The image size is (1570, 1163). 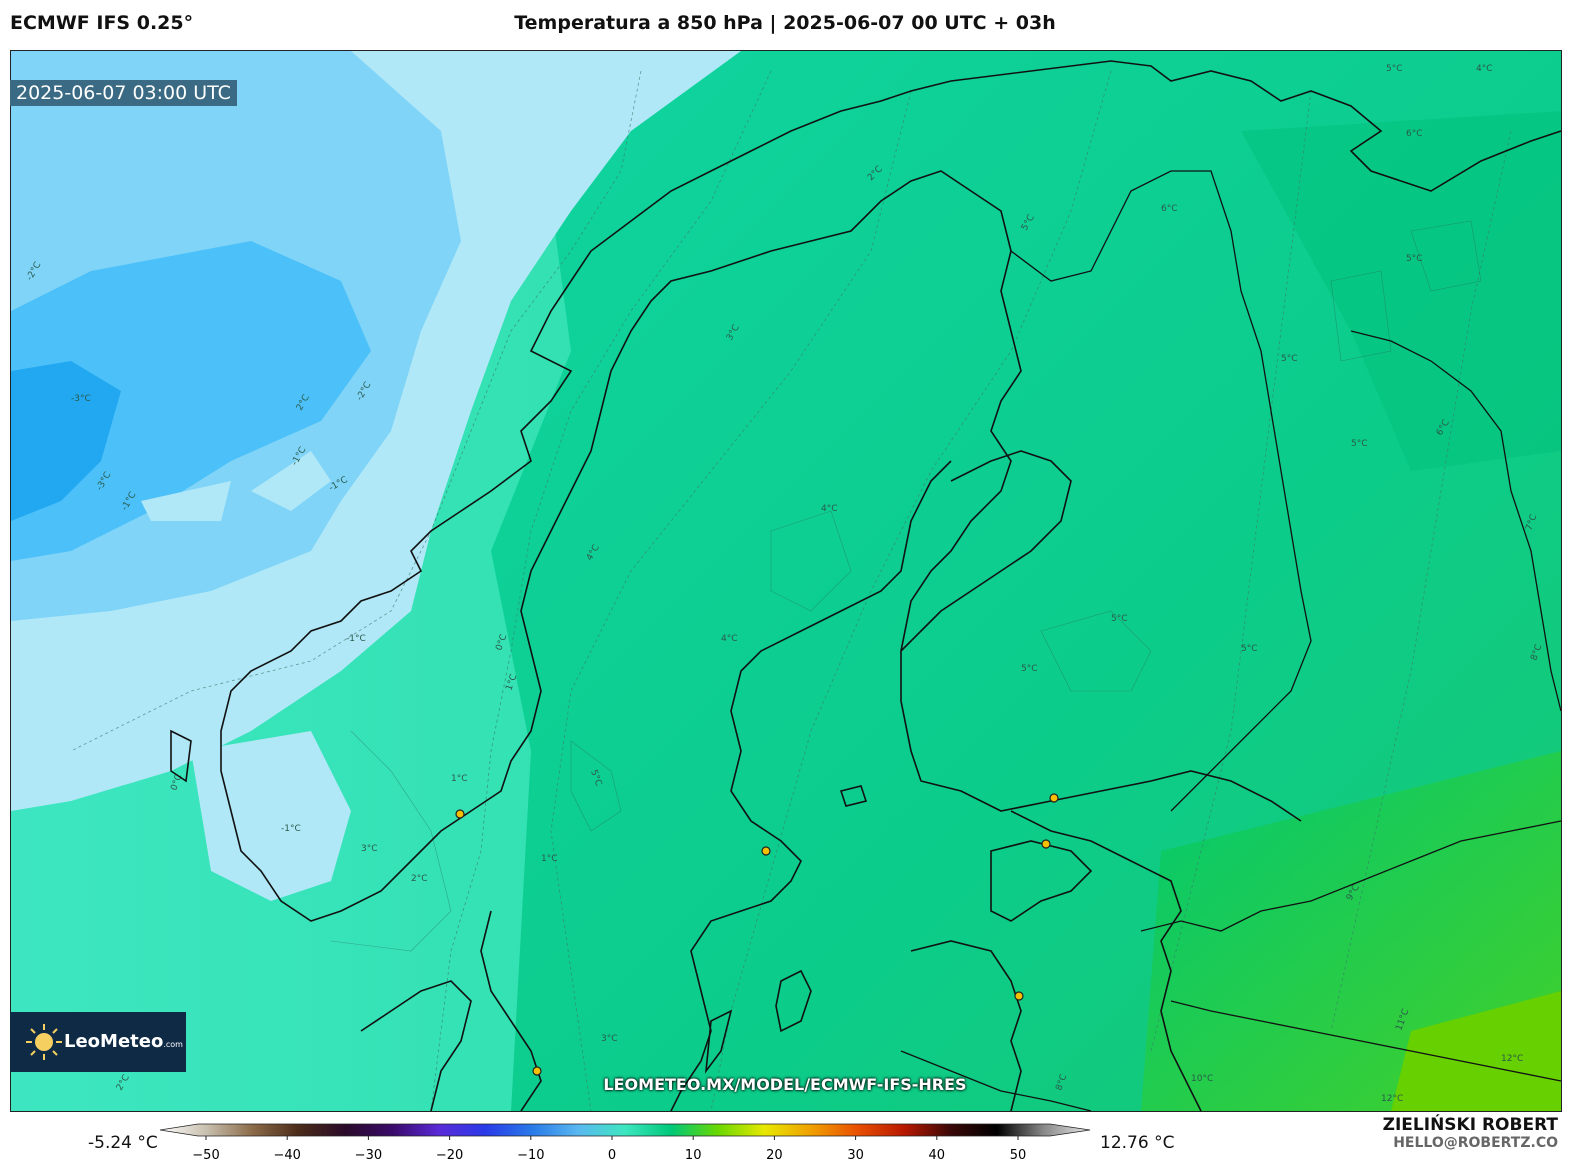 I want to click on model-title: ECMWF IFS 0.25°, so click(x=102, y=23).